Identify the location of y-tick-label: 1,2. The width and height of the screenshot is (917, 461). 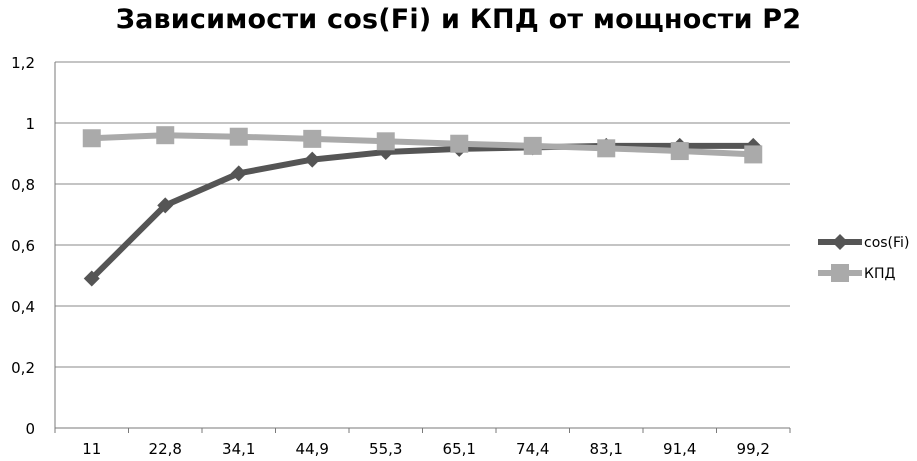
(23, 63).